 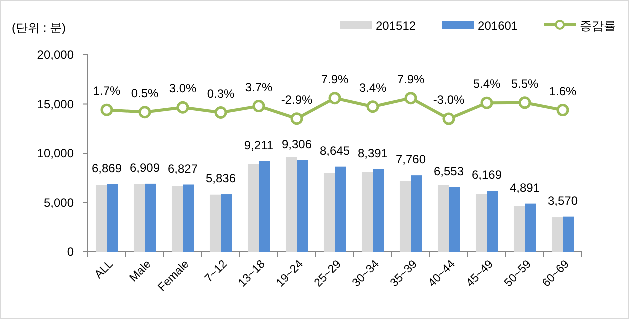 What do you see at coordinates (297, 99) in the screenshot?
I see `data-label: -2.9%` at bounding box center [297, 99].